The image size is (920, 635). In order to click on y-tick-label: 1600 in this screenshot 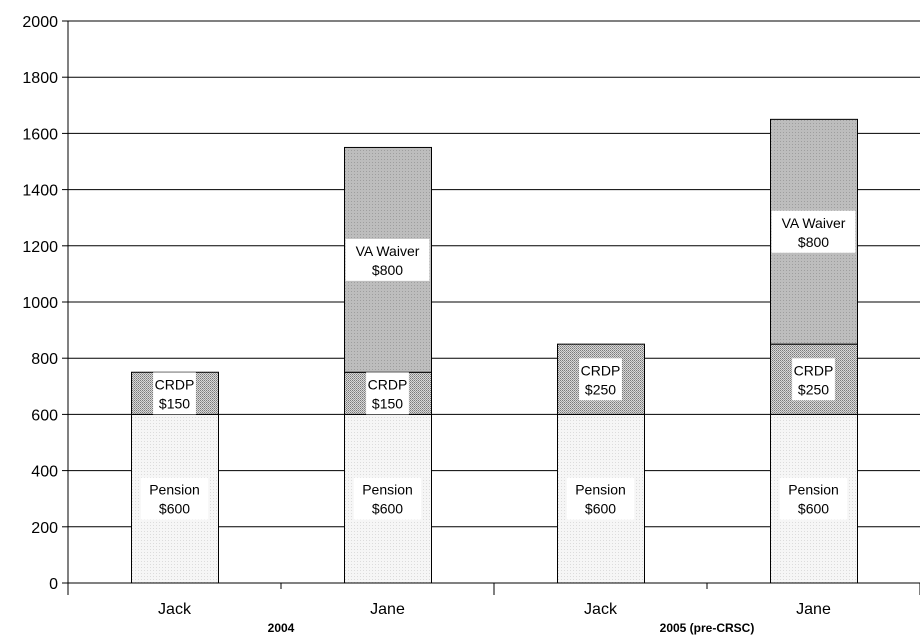, I will do `click(40, 134)`.